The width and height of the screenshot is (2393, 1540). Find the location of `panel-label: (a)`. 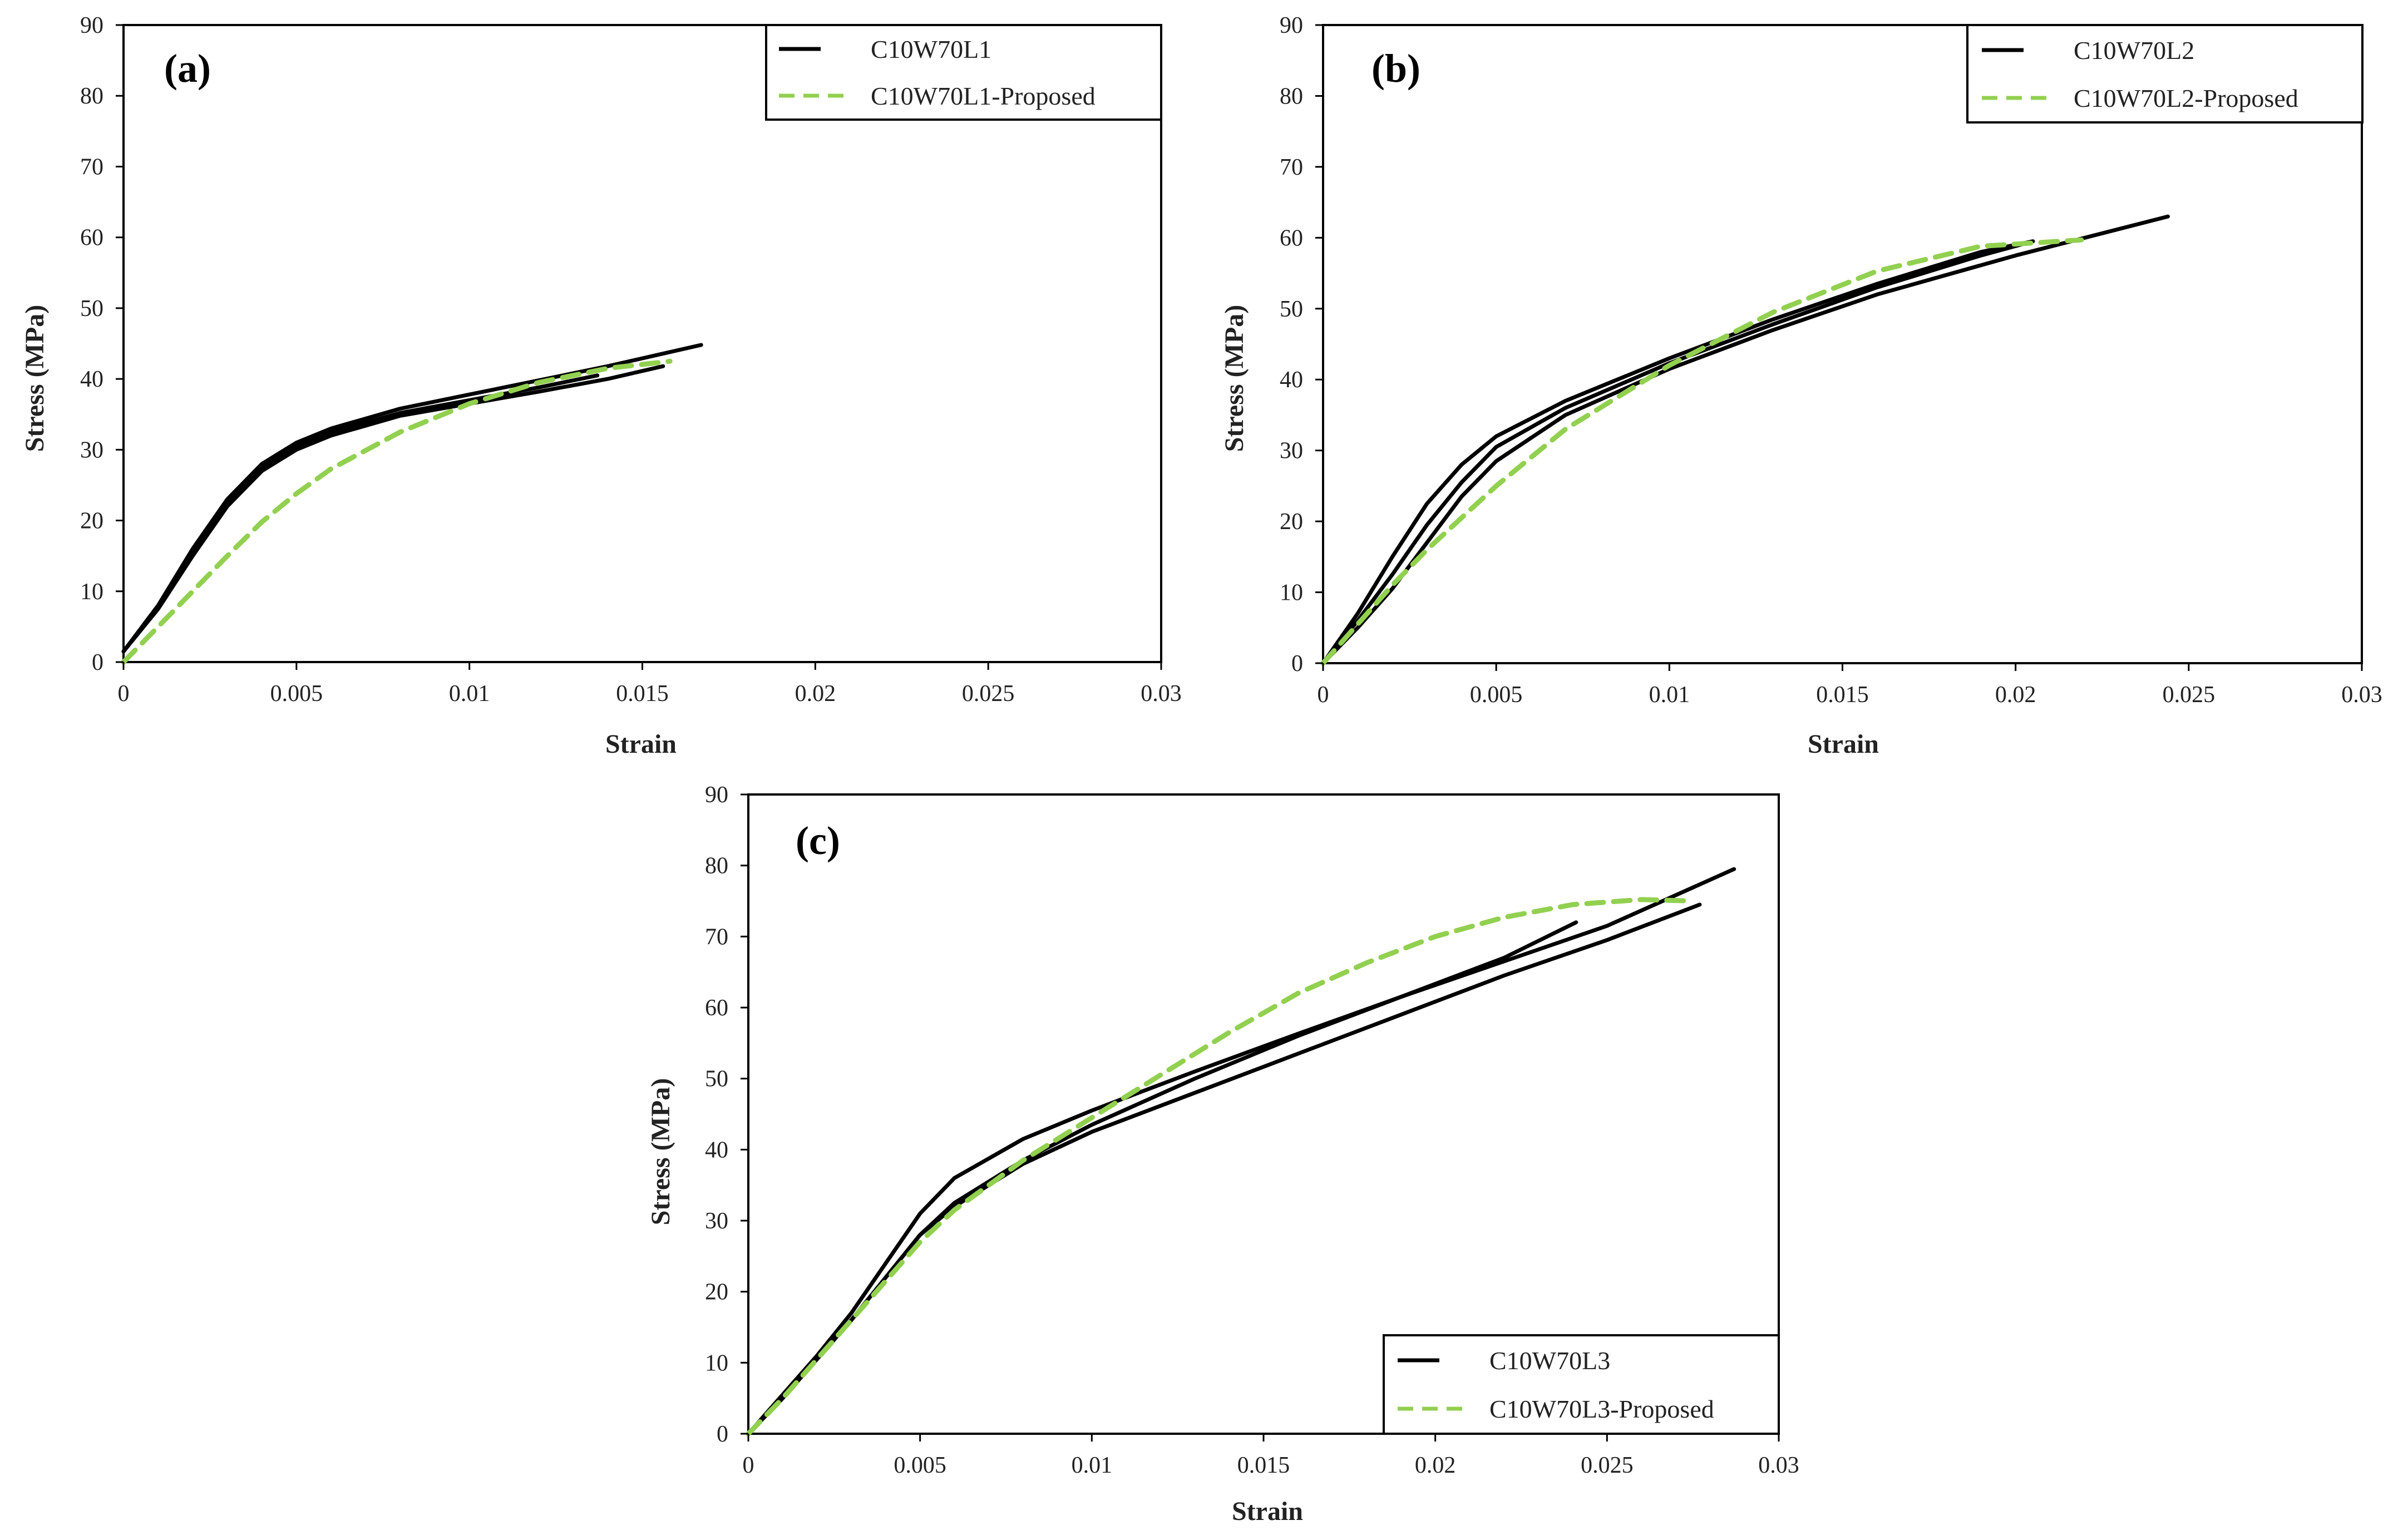

panel-label: (a) is located at coordinates (187, 68).